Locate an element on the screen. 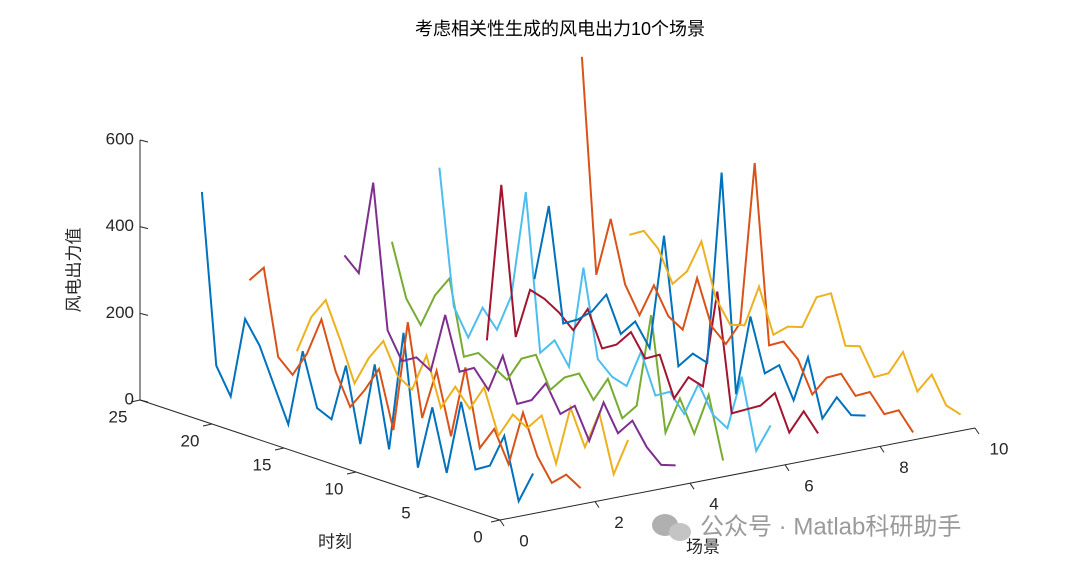 The image size is (1080, 573). z-tick-label: 600 is located at coordinates (120, 138).